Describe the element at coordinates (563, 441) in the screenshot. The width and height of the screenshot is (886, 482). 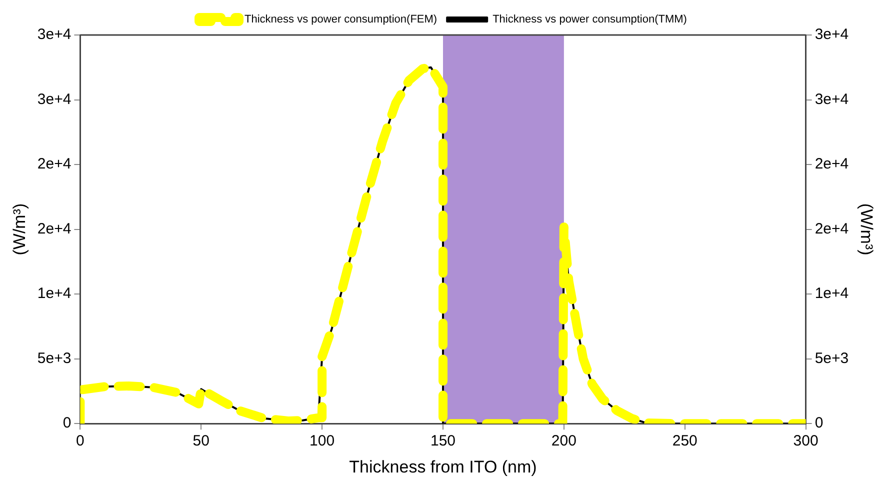
I see `x-tick-label: 200` at that location.